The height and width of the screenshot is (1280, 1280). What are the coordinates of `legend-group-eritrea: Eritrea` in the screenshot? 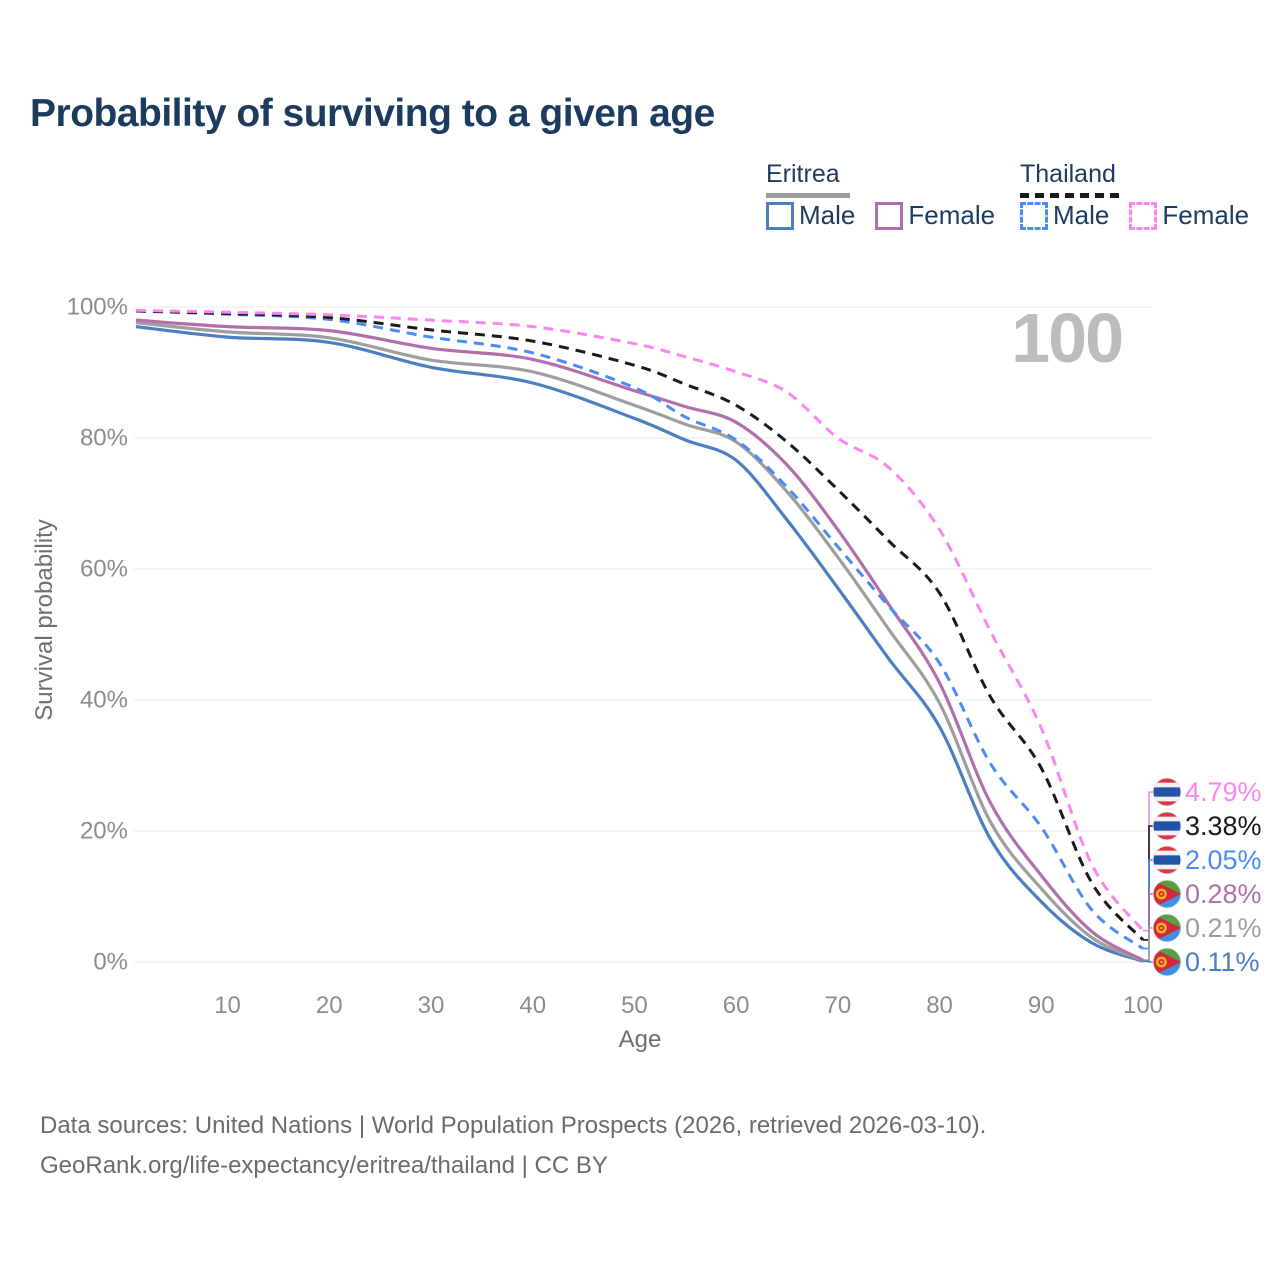 It's located at (808, 179).